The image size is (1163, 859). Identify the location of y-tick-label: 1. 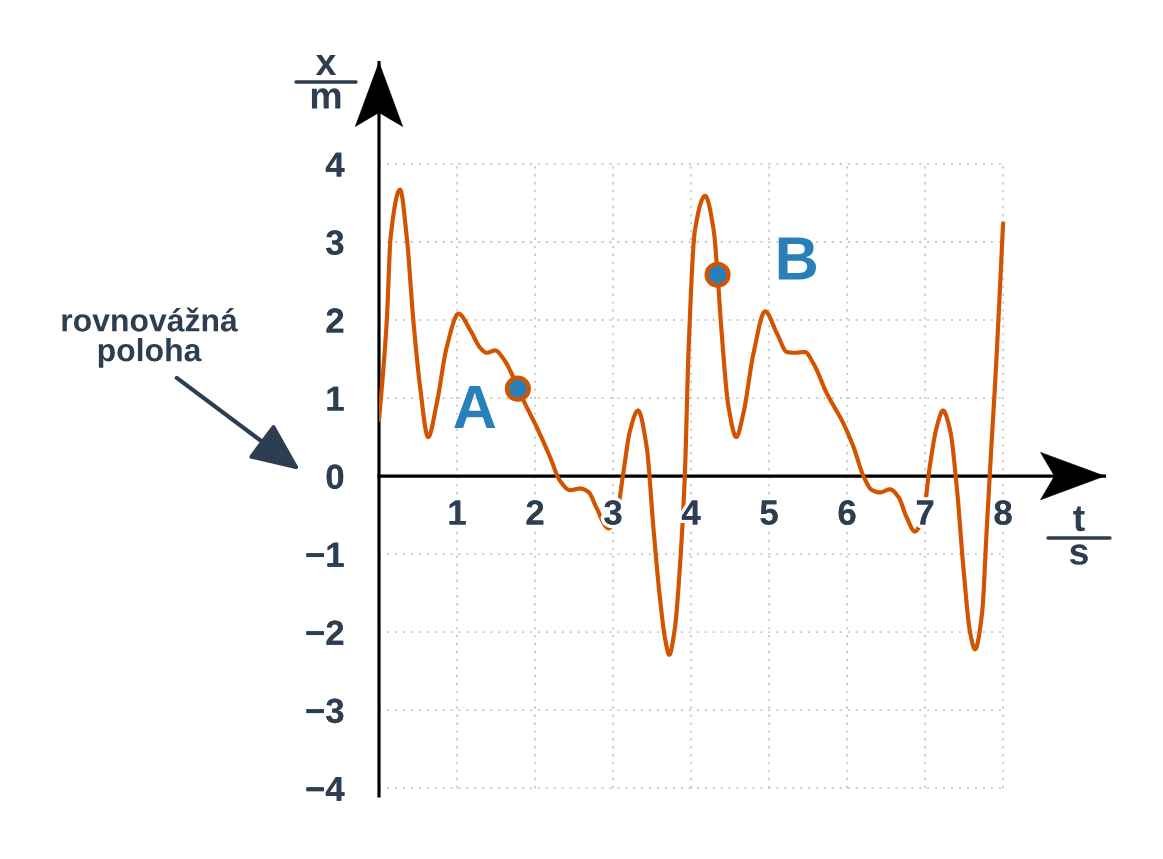
(335, 398).